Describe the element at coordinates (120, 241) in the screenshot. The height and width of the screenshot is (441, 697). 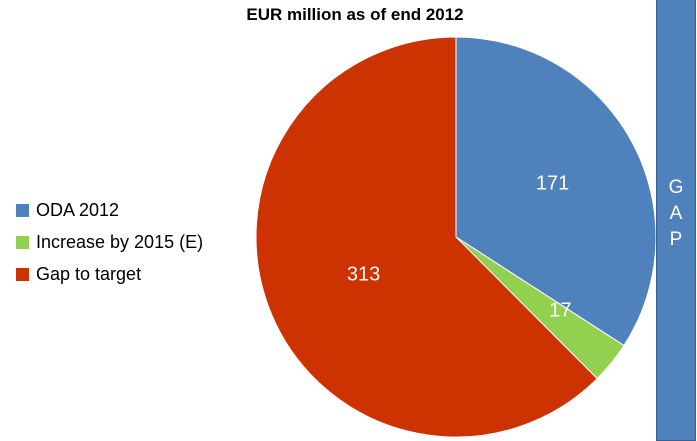
I see `legend-label-increase-by-2015: Increase by 2015 (E)` at that location.